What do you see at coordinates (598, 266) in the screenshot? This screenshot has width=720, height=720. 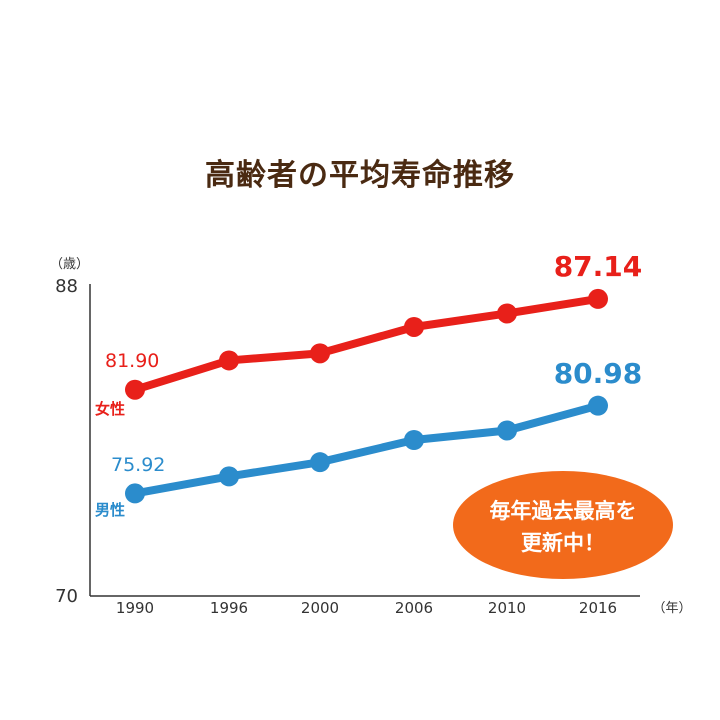 I see `end-value-label: 87.14` at bounding box center [598, 266].